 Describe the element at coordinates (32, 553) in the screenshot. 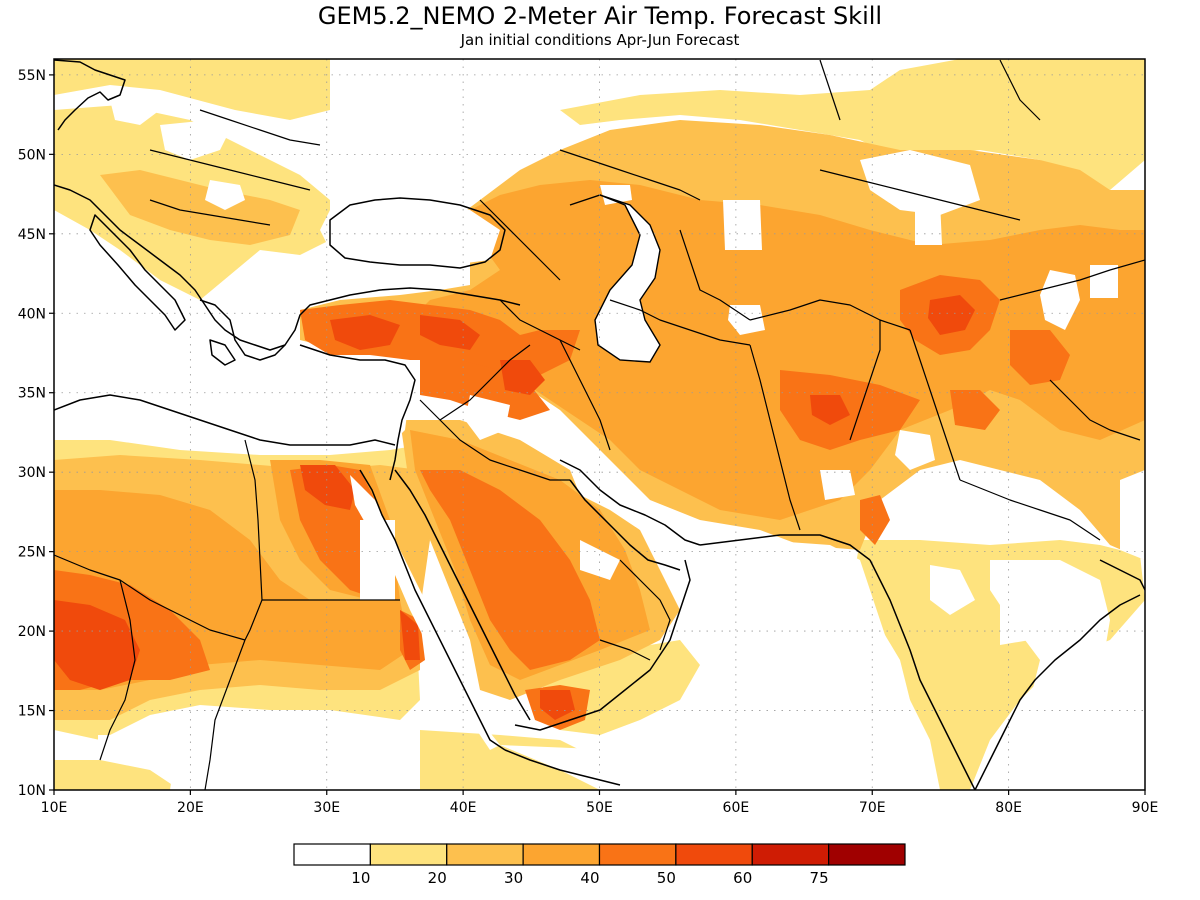

I see `lat-tick-label: 25N` at that location.